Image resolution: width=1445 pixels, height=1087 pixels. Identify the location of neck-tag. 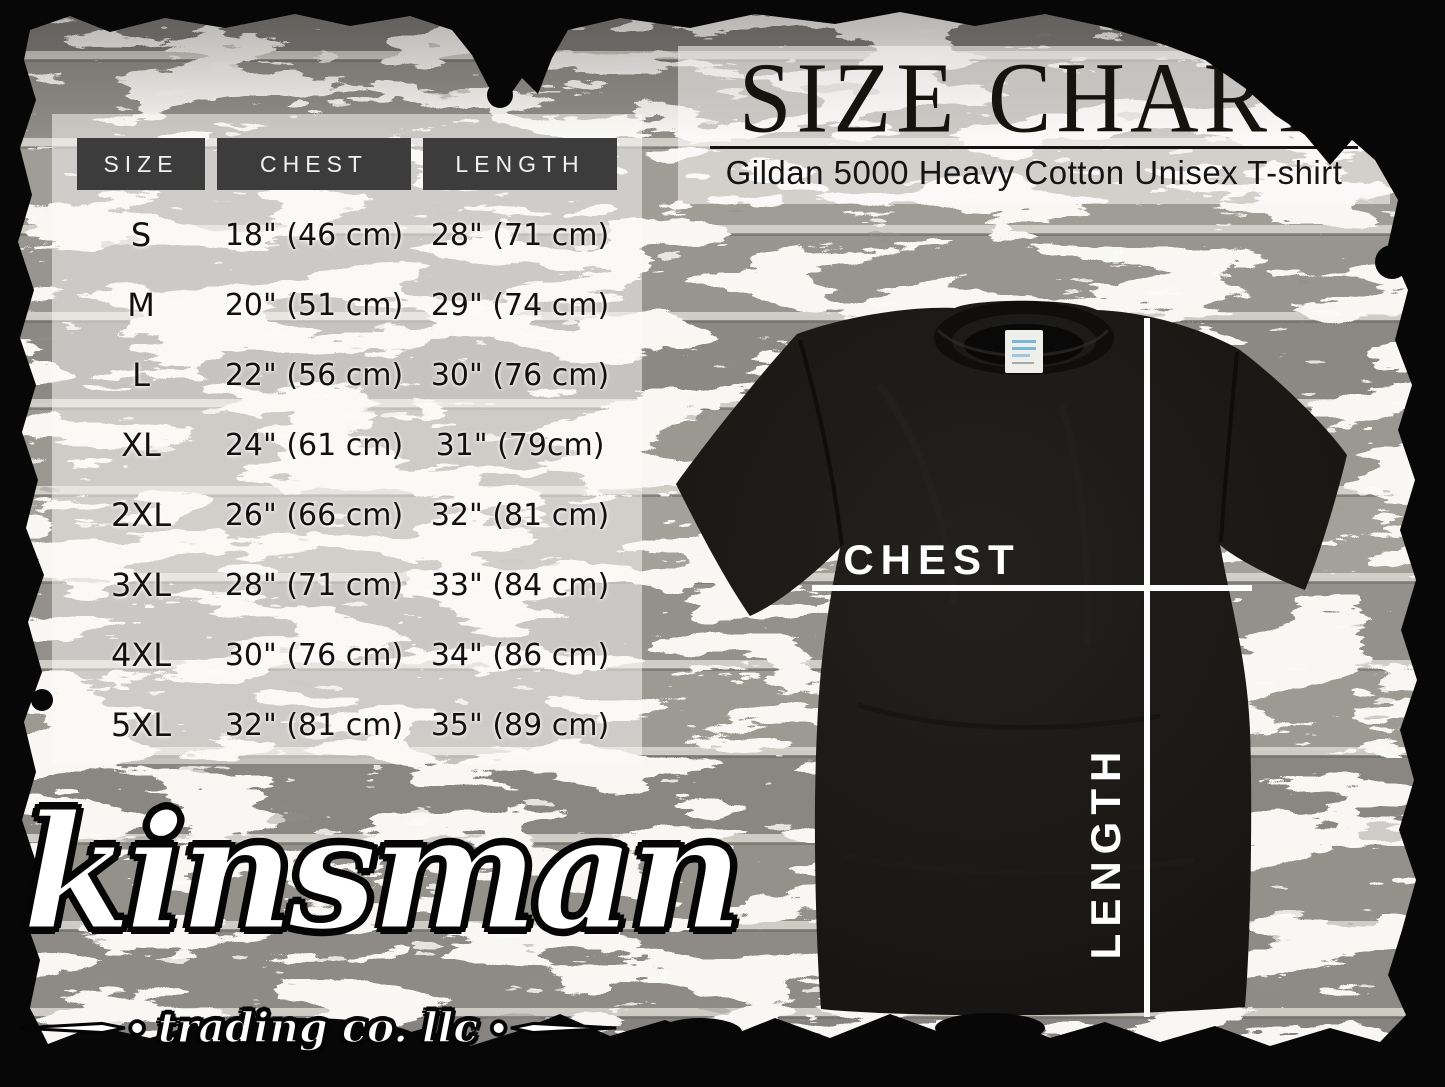
(1024, 351).